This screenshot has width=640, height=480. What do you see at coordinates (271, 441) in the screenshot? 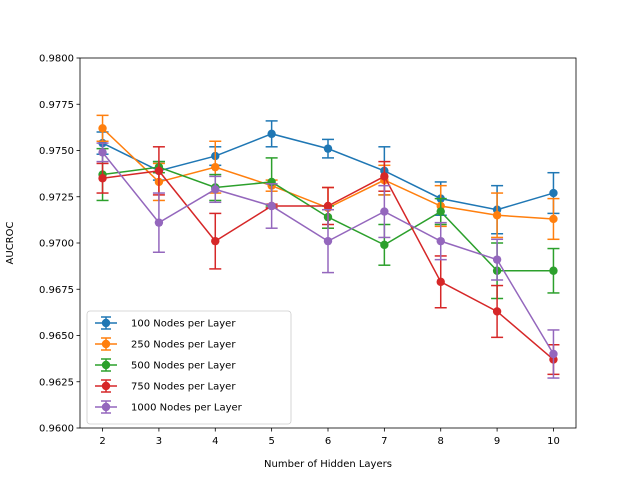
I see `x-tick-label: 5` at bounding box center [271, 441].